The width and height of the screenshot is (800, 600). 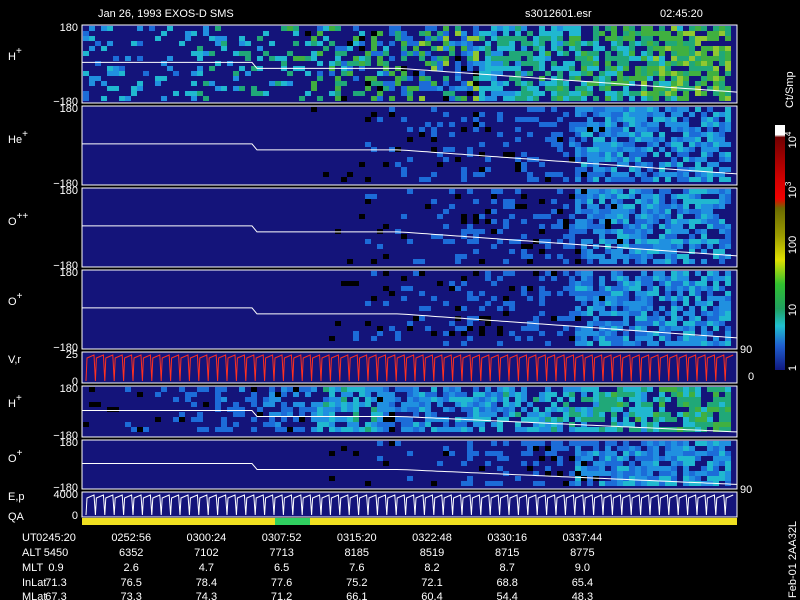 I want to click on y-bottom-label: −180, so click(x=65, y=436).